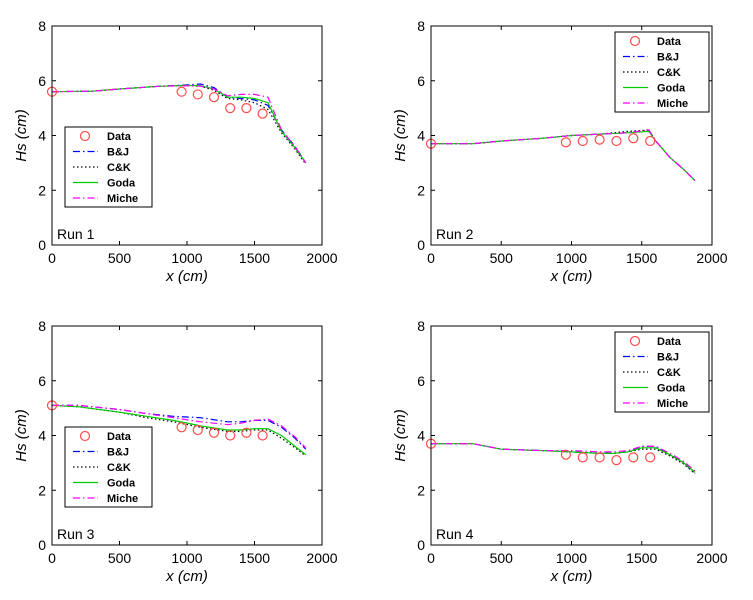  I want to click on series-line-bj, so click(179, 427).